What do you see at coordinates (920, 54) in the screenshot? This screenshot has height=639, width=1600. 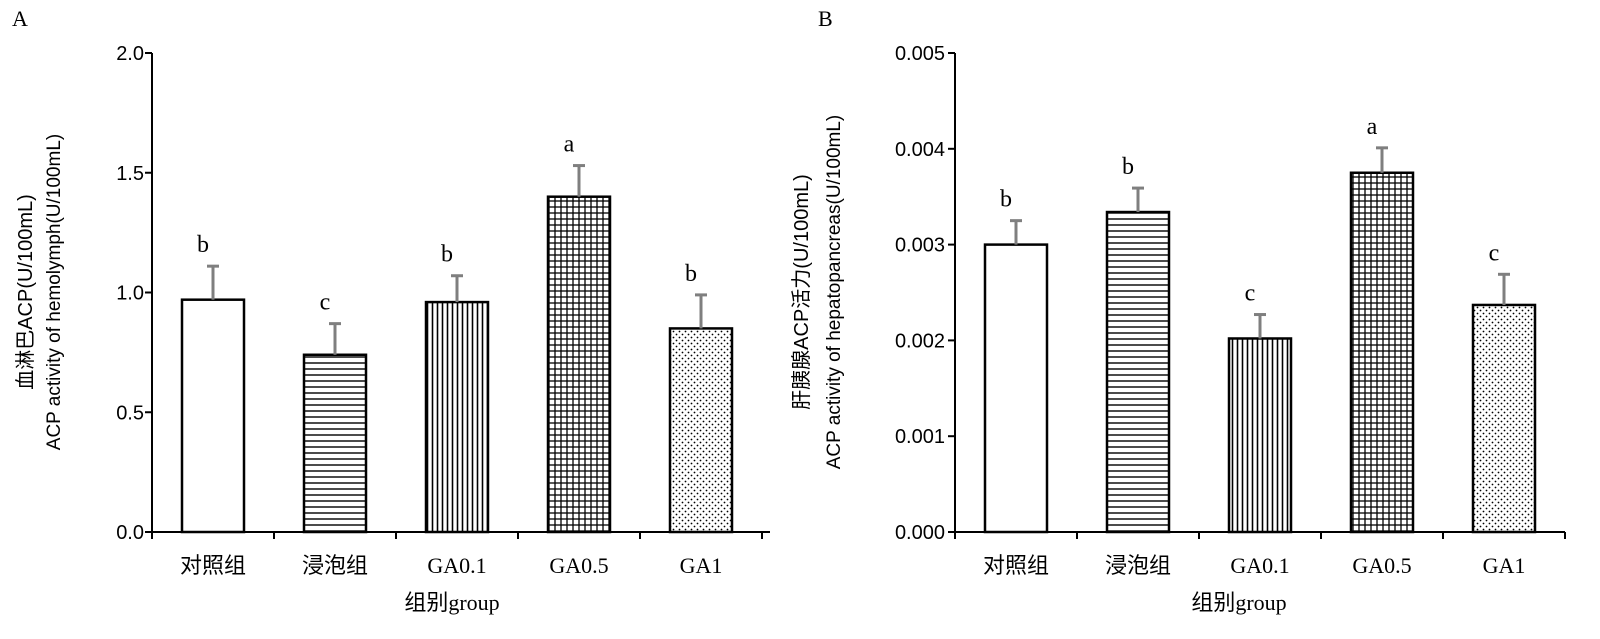 I see `y-tick-label: 0.005` at bounding box center [920, 54].